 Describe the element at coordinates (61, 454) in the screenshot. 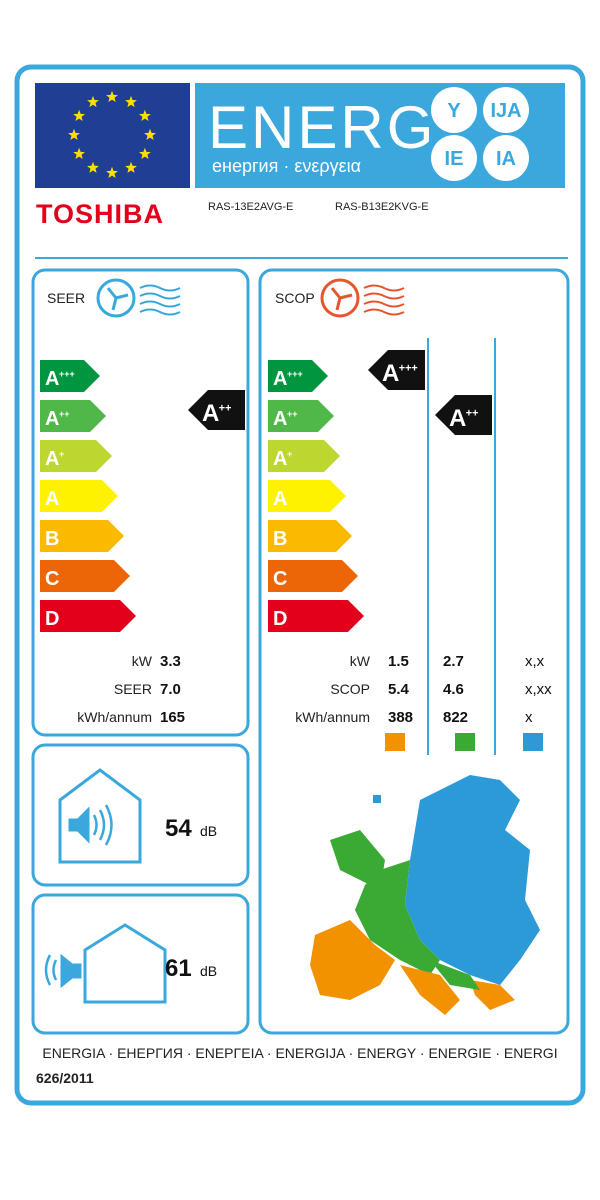

I see `class-sup: +` at that location.